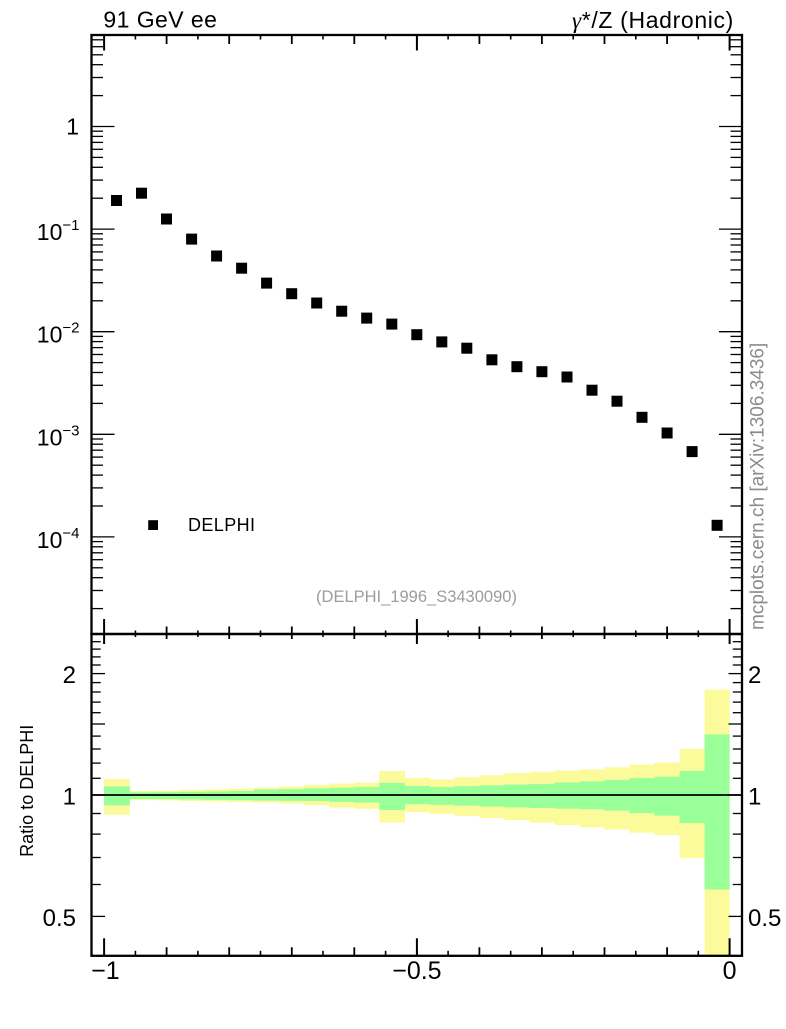  Describe the element at coordinates (27, 791) in the screenshot. I see `svg-text: Ratio to DELPHI` at that location.